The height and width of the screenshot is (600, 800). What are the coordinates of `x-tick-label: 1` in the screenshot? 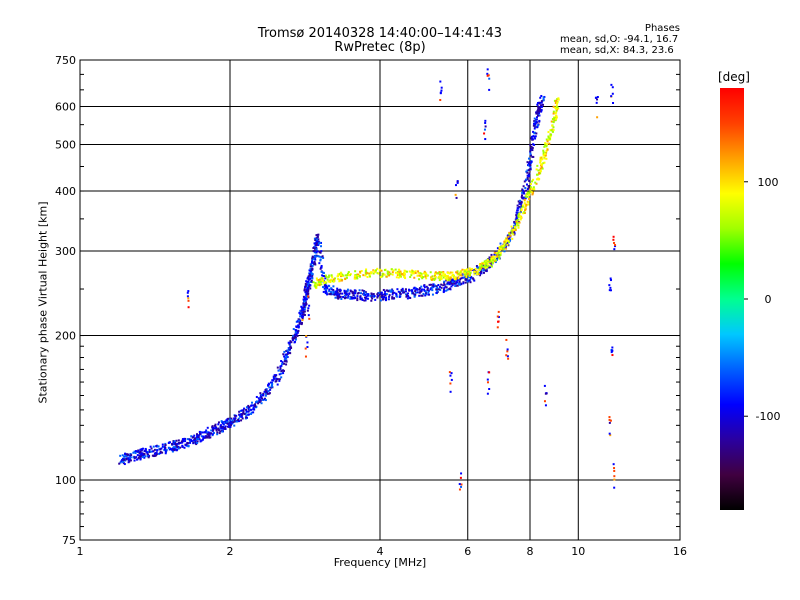 It's located at (80, 551).